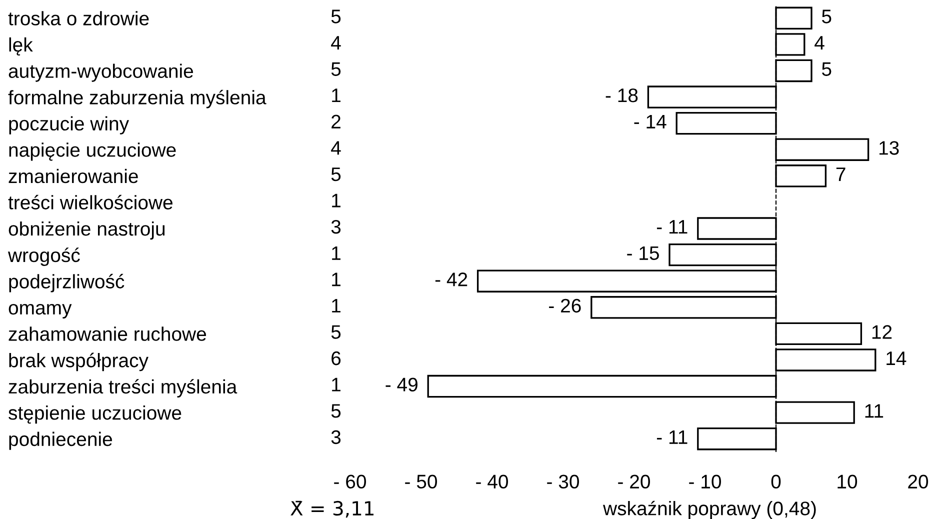  Describe the element at coordinates (650, 121) in the screenshot. I see `data-label: - 14` at that location.